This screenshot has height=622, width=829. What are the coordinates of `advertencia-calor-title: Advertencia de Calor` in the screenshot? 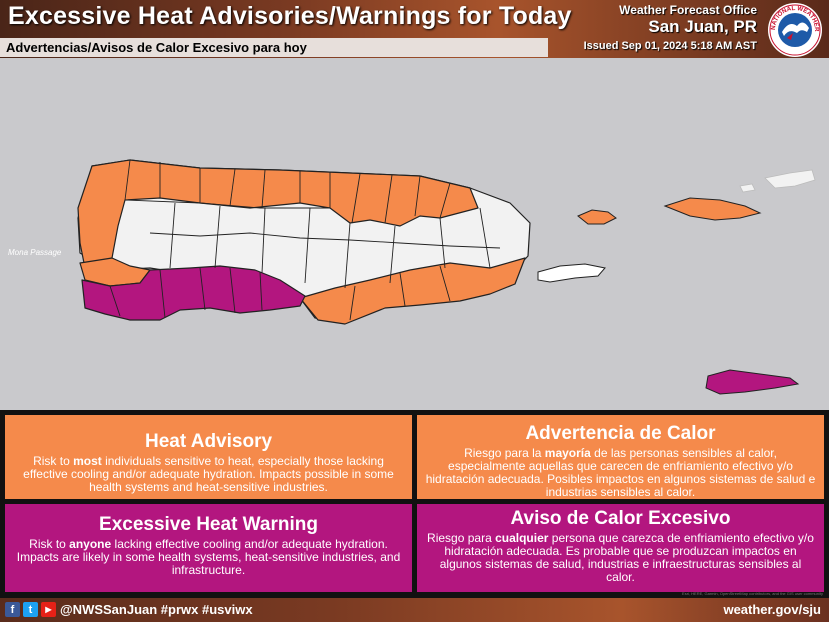 It's located at (620, 433).